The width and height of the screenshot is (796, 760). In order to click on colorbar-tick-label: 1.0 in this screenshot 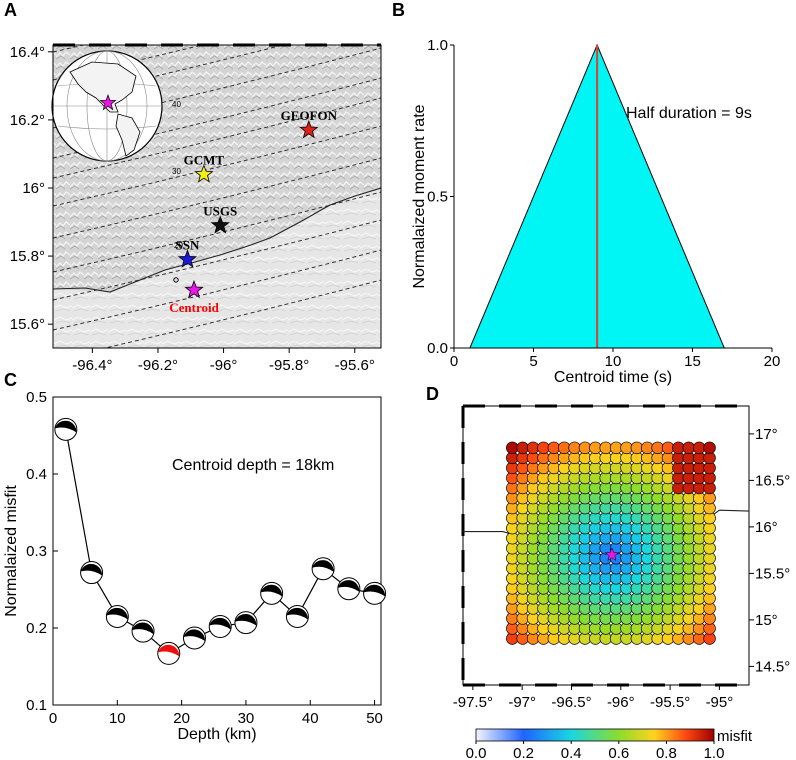, I will do `click(714, 752)`.